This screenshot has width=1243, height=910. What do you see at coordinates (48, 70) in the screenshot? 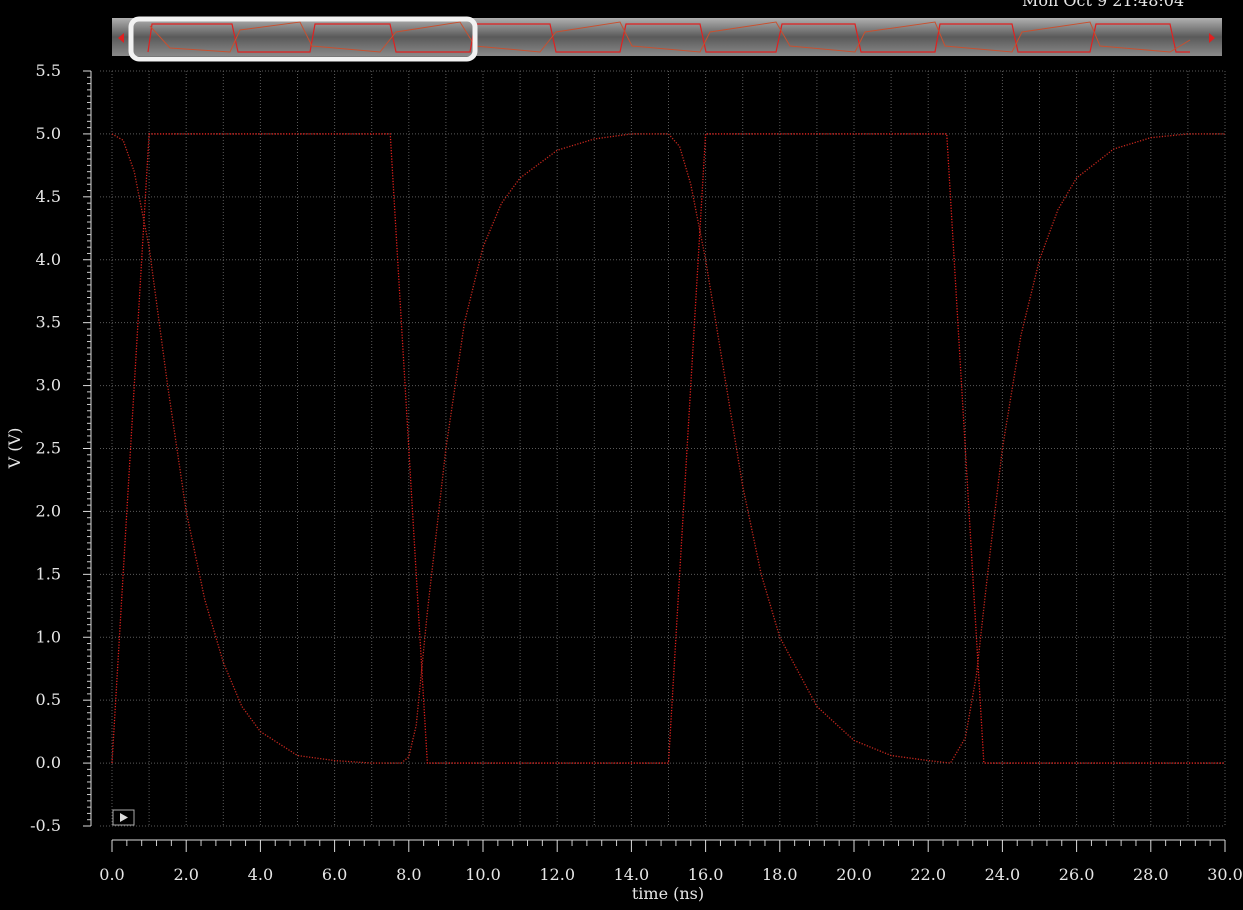
I see `y-tick-label: 5.5` at bounding box center [48, 70].